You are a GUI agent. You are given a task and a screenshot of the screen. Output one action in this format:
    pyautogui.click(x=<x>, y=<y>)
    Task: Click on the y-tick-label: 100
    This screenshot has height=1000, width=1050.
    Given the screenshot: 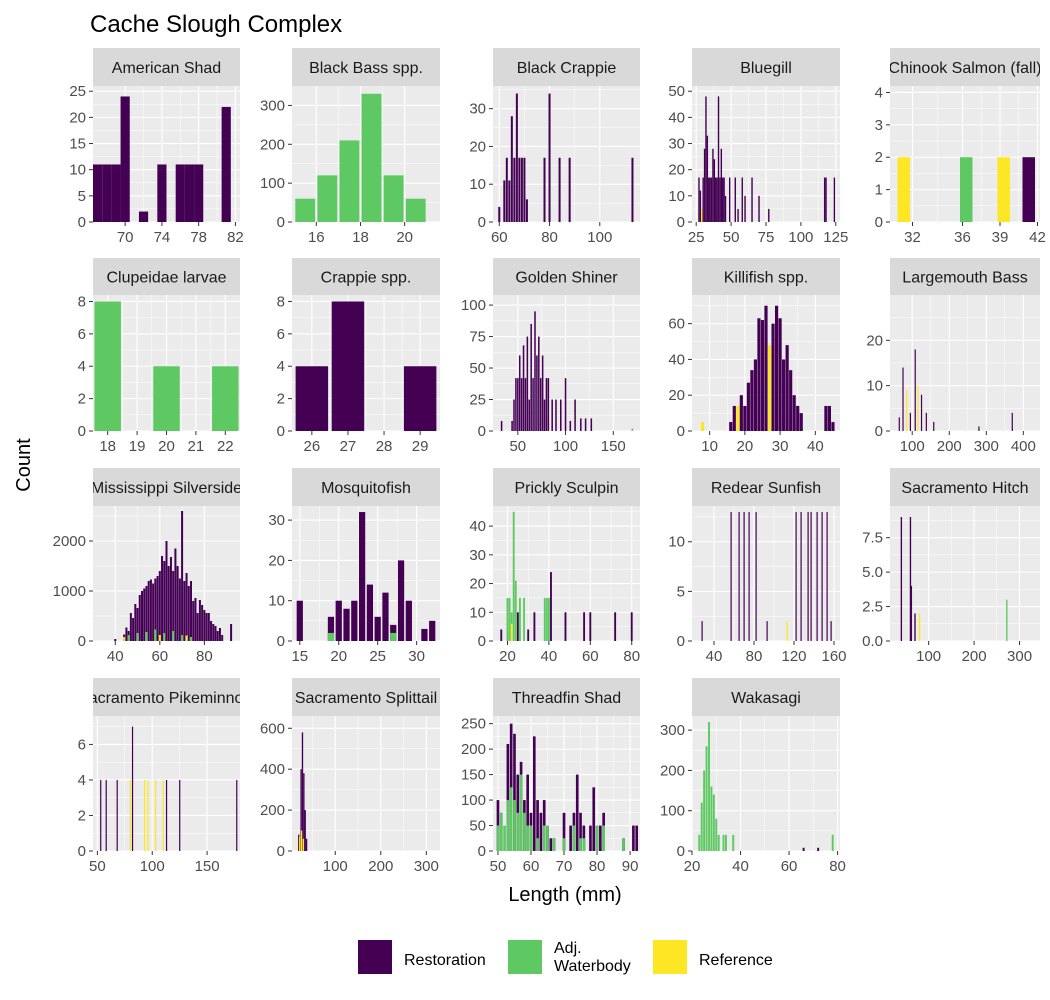 What is the action you would take?
    pyautogui.click(x=473, y=305)
    